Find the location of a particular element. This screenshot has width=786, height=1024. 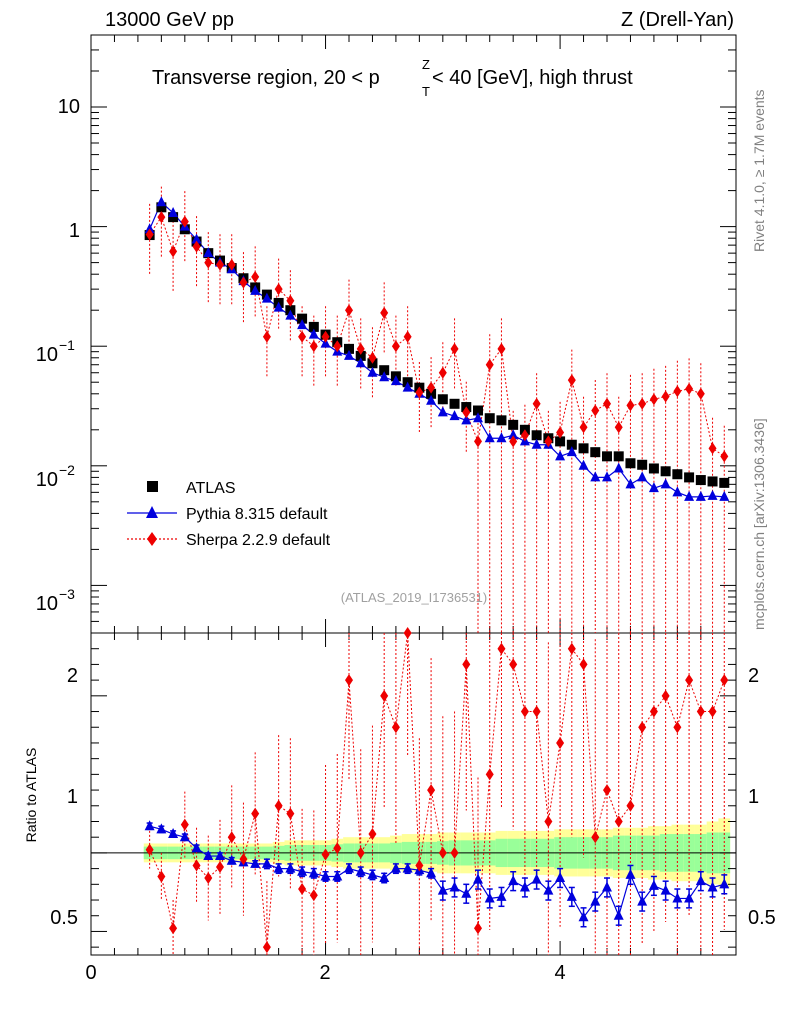

main-ytick-1e-1-base: 10 is located at coordinates (47, 355).